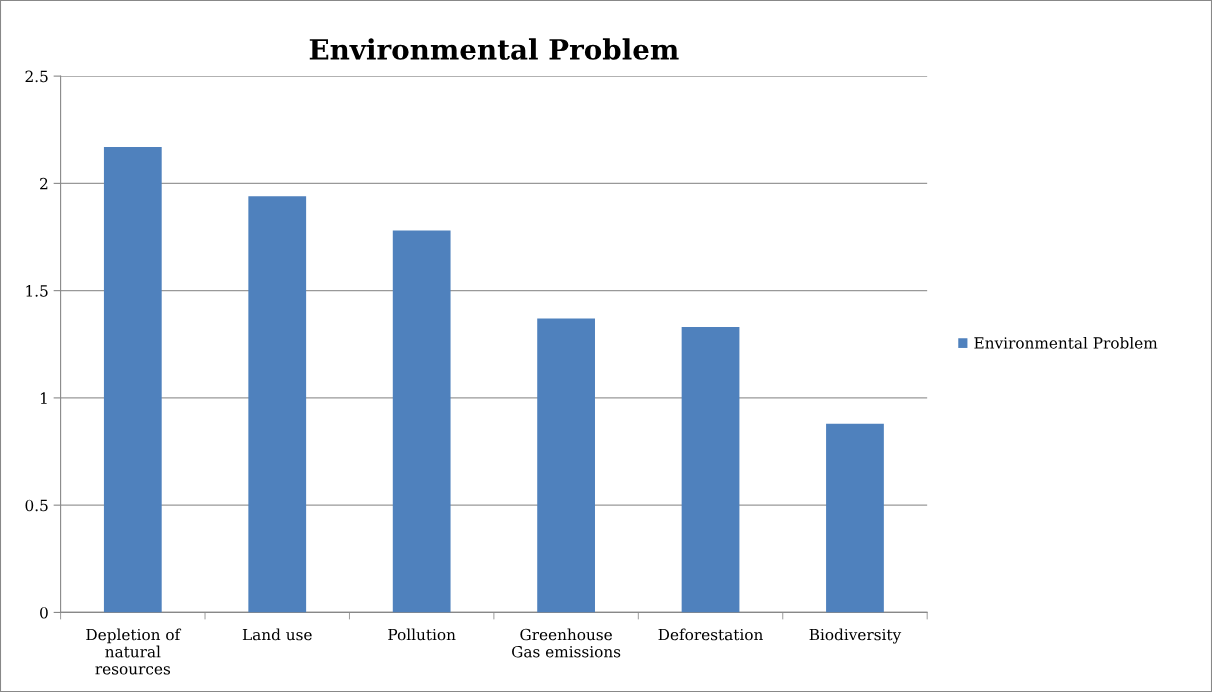  I want to click on legend-label: Environmental Problem, so click(1066, 342).